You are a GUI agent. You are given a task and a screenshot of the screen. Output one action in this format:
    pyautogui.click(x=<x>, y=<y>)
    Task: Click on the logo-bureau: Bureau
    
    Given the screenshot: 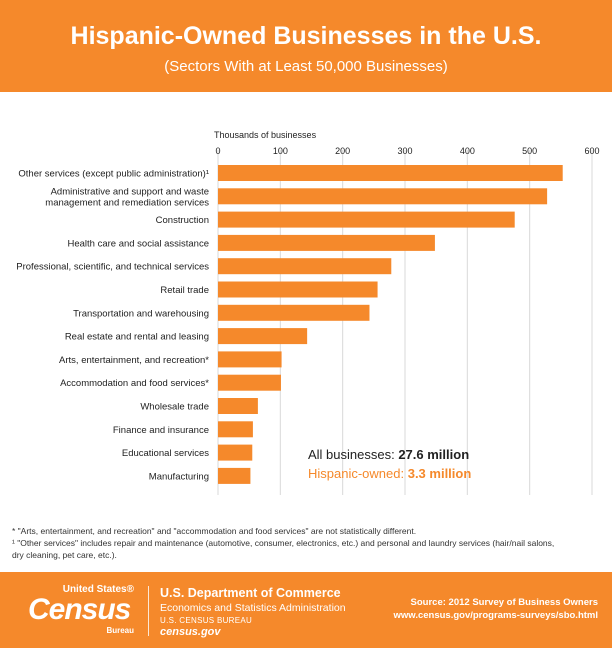 What is the action you would take?
    pyautogui.click(x=120, y=630)
    